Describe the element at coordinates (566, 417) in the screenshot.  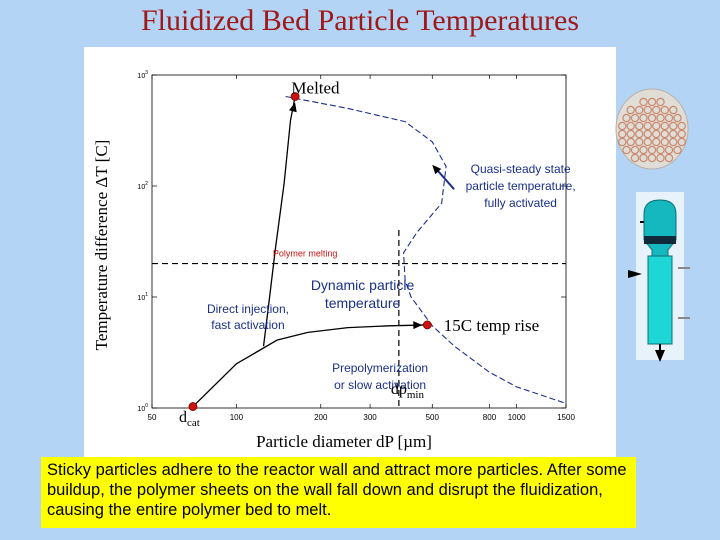
I see `x-tick-label: 1500` at that location.